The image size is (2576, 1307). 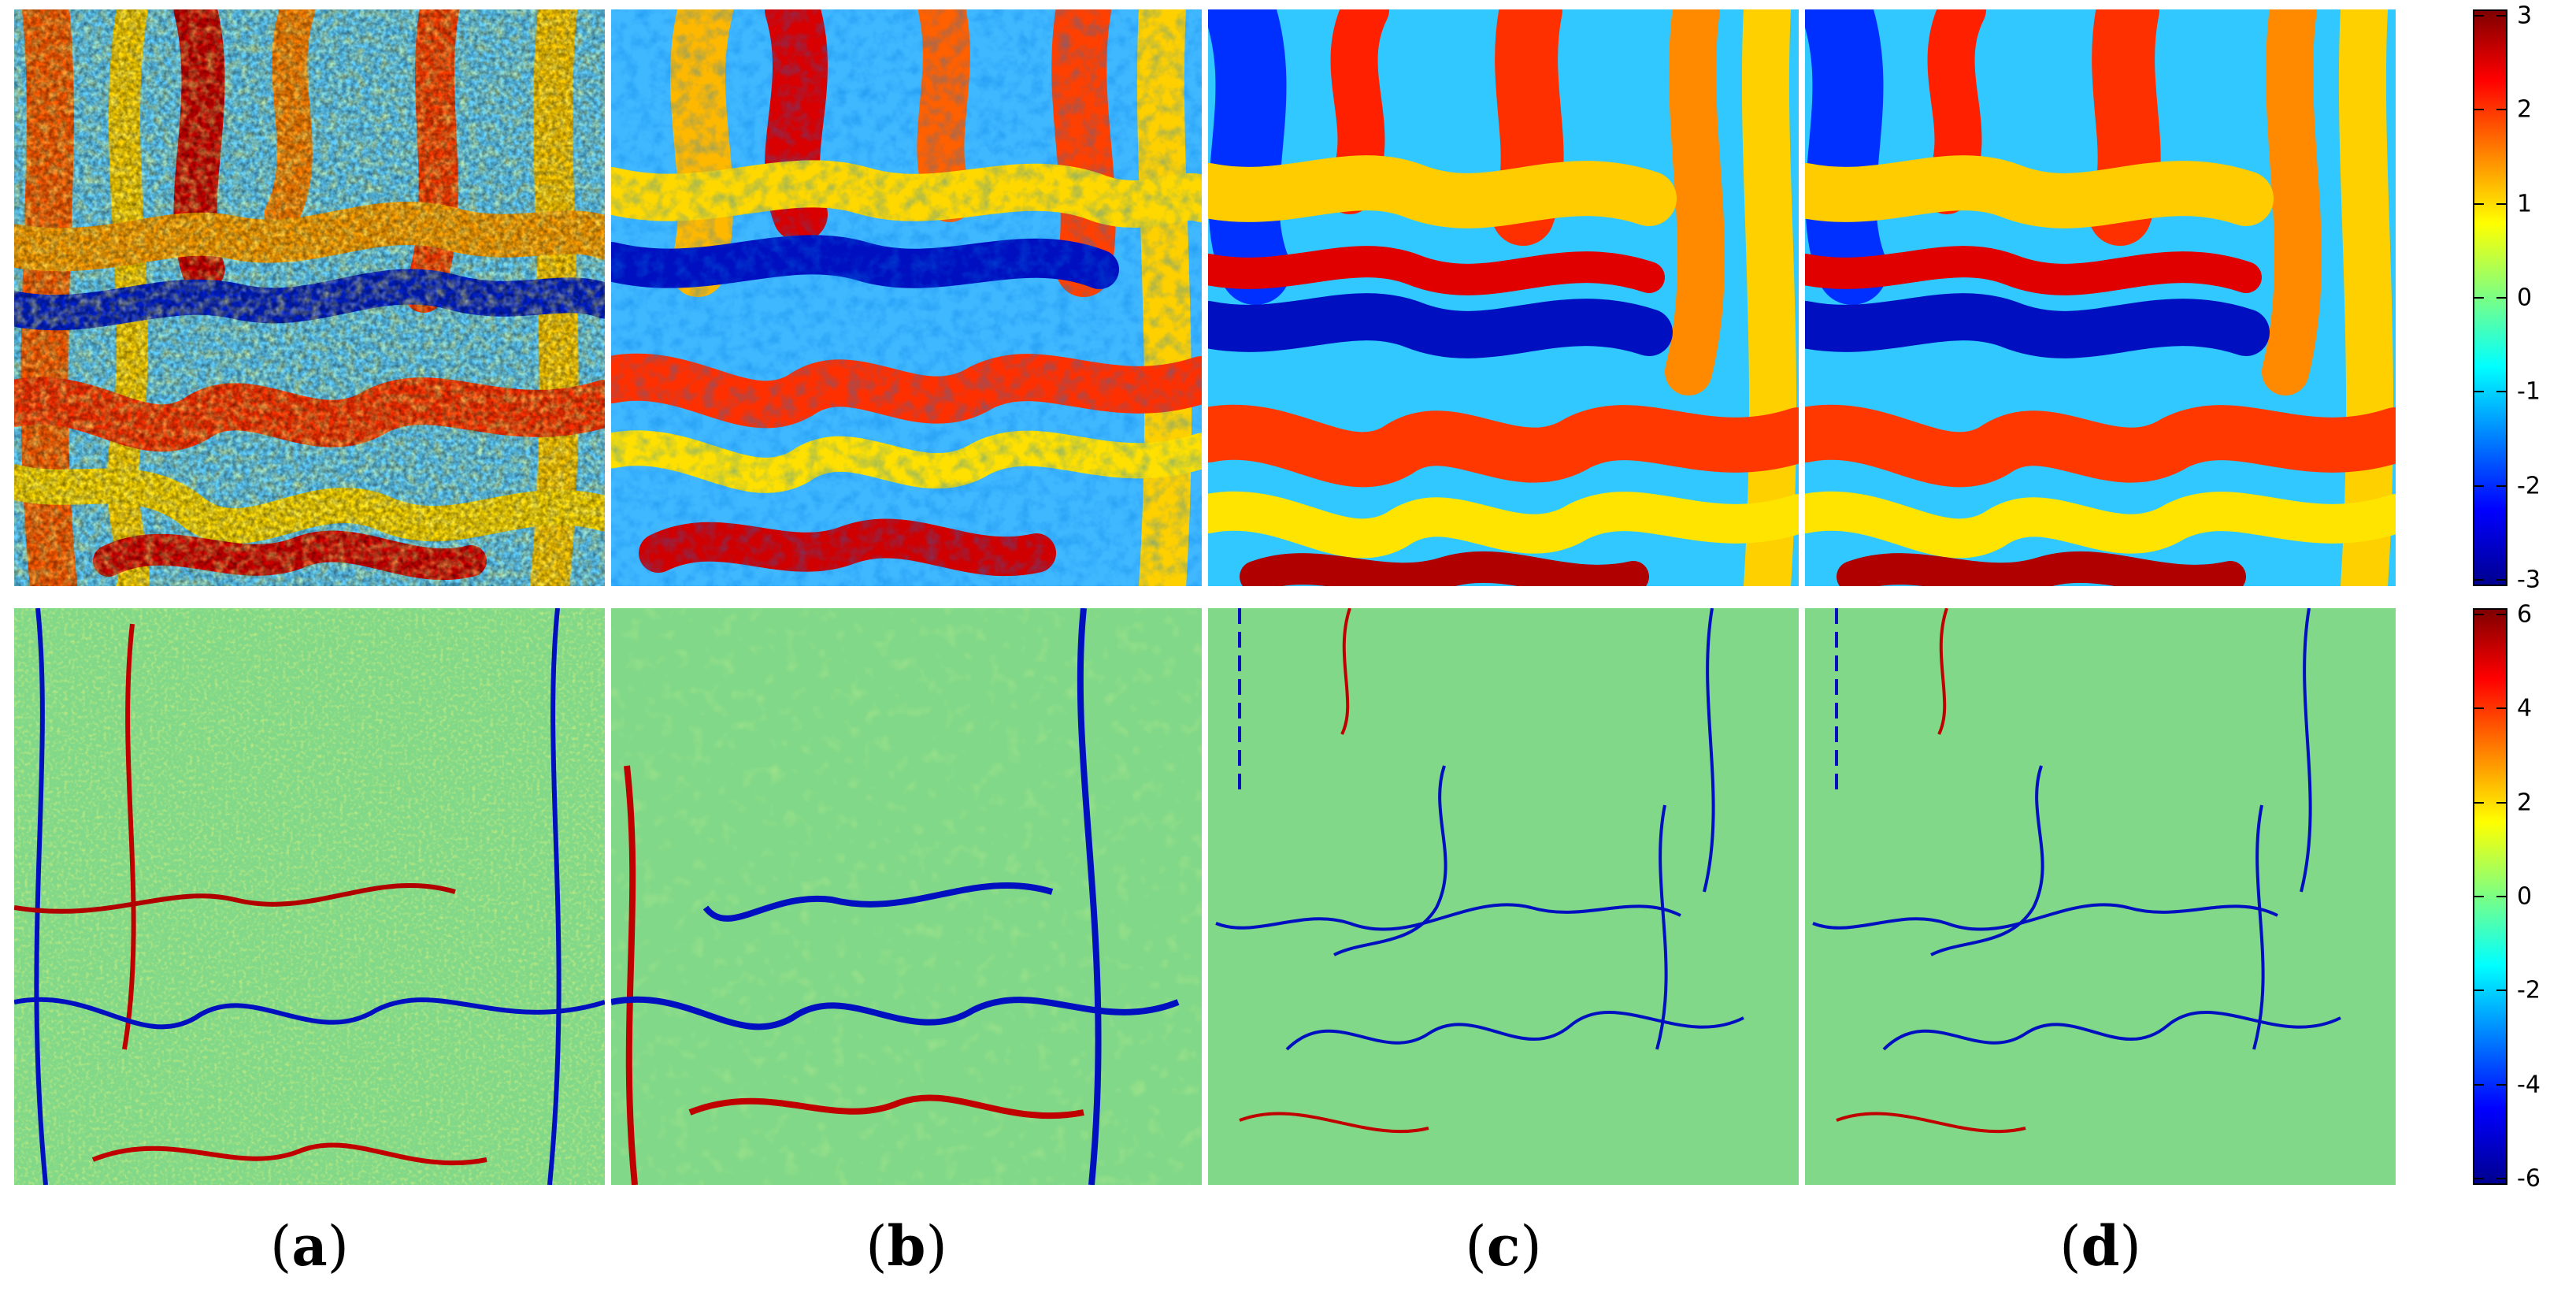 I want to click on caption-c: (c), so click(x=1503, y=1246).